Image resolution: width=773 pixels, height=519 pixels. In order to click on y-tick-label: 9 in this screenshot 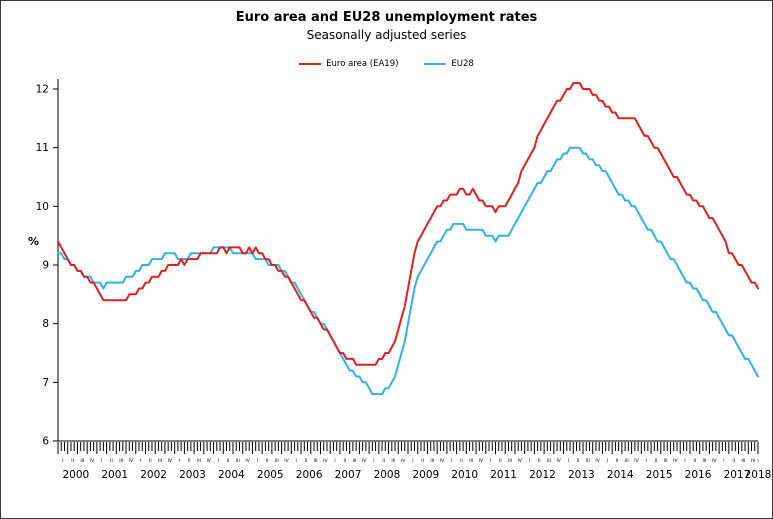, I will do `click(45, 266)`.